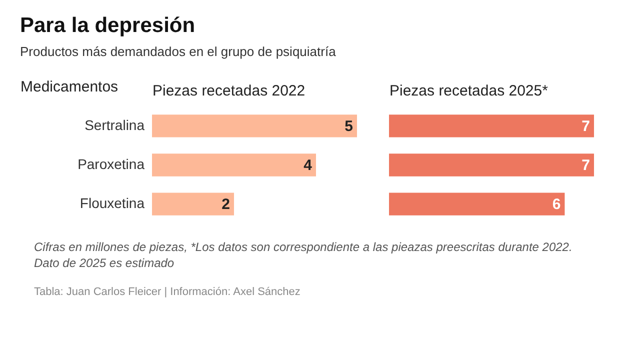 This screenshot has width=642, height=338. What do you see at coordinates (178, 51) in the screenshot?
I see `chart-subtitle: Productos más demandados en el grupo de psiquiatría` at bounding box center [178, 51].